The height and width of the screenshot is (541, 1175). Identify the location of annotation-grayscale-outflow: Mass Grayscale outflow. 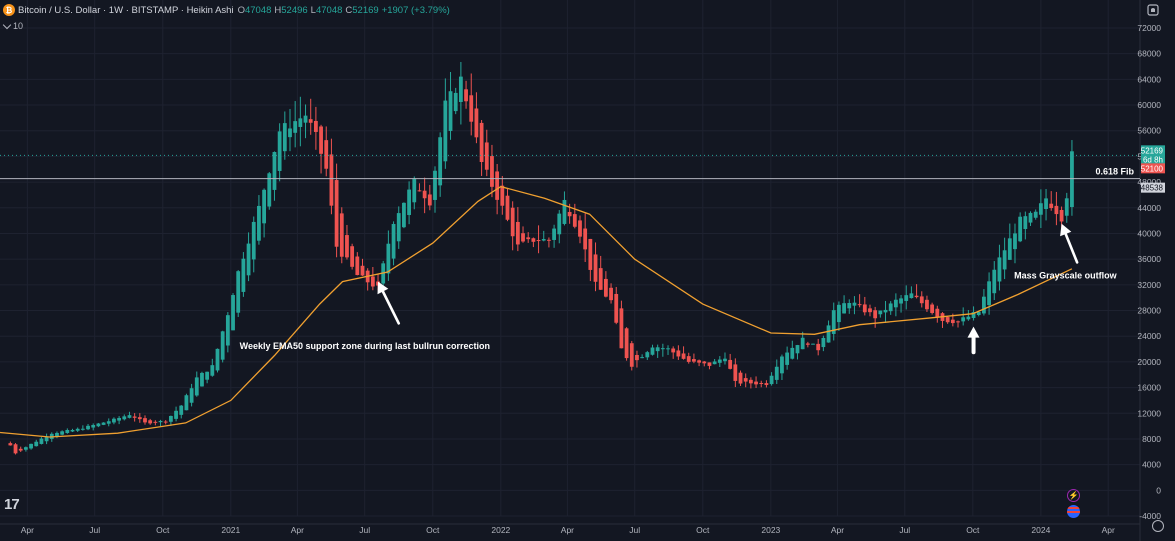
(1066, 275).